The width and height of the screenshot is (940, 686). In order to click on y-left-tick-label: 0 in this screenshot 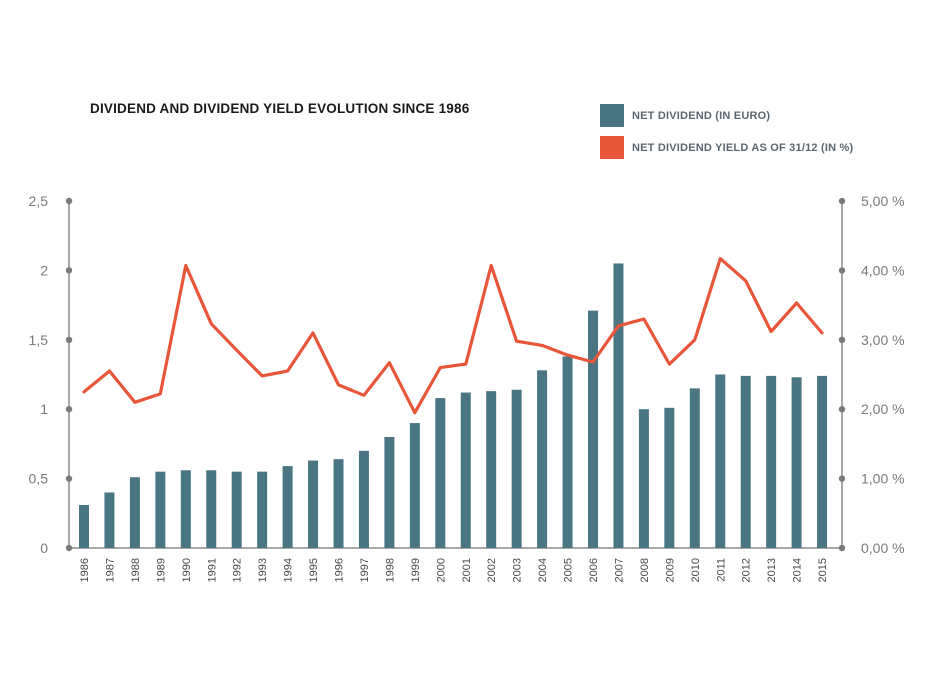, I will do `click(44, 548)`.